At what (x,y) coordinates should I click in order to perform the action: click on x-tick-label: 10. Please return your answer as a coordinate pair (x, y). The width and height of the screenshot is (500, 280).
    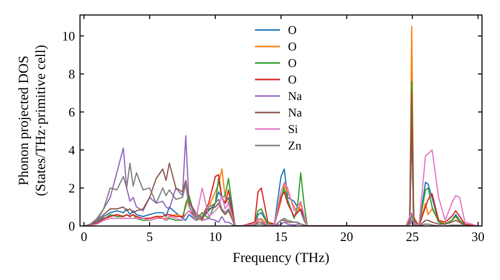
    Looking at the image, I should click on (215, 236).